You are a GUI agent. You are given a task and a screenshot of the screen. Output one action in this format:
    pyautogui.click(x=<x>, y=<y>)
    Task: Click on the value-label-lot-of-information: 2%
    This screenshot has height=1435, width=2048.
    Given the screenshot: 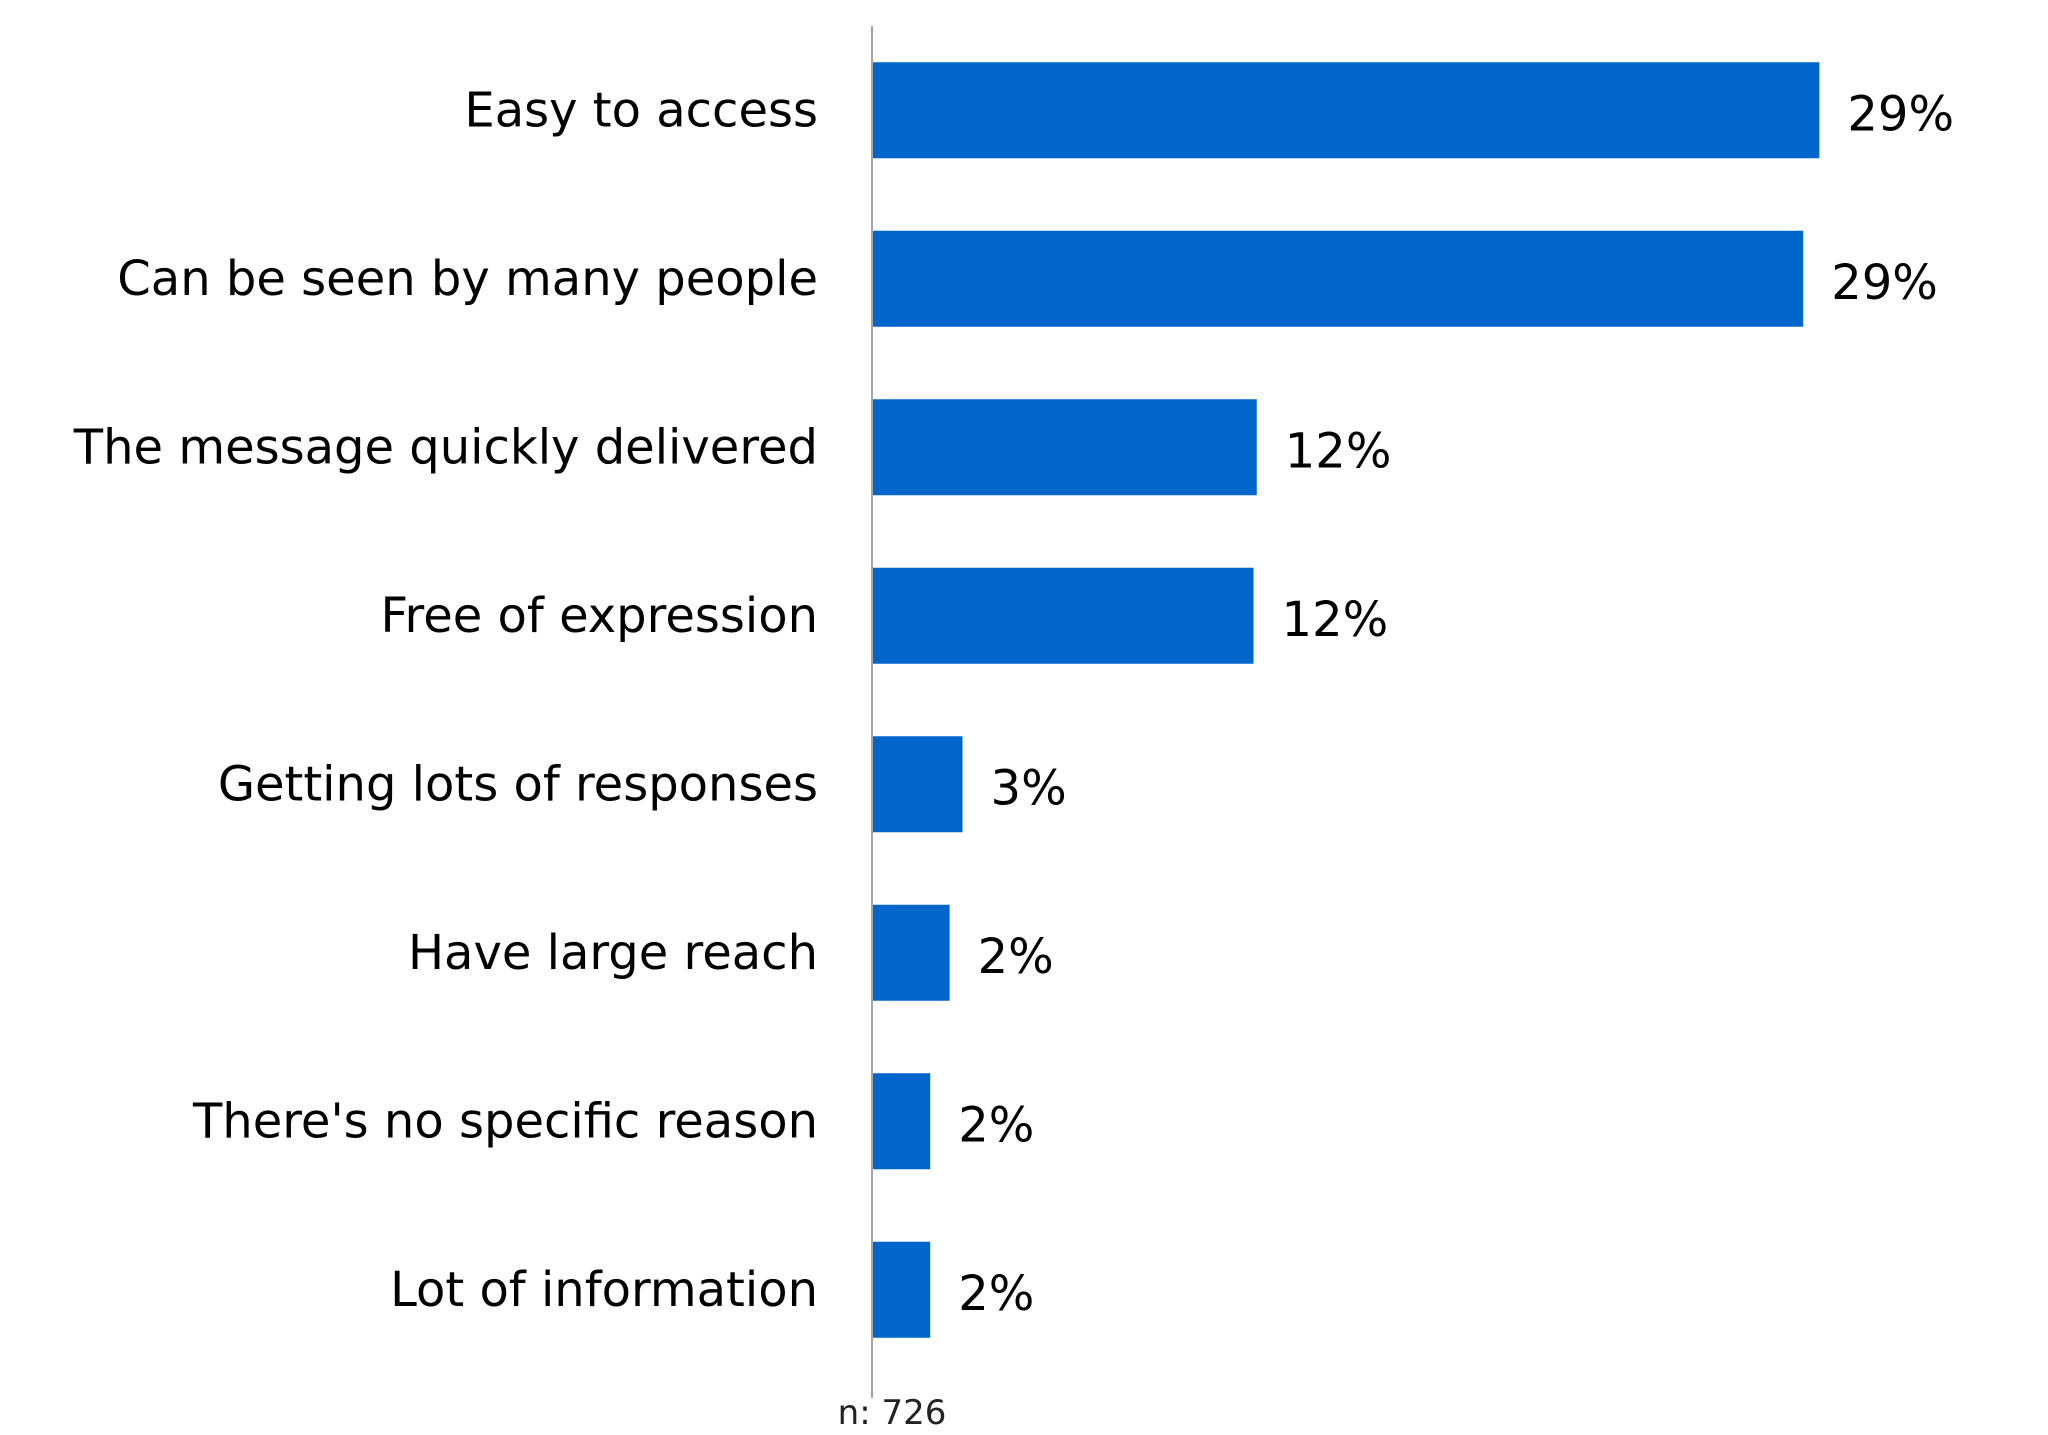 What is the action you would take?
    pyautogui.click(x=996, y=1294)
    